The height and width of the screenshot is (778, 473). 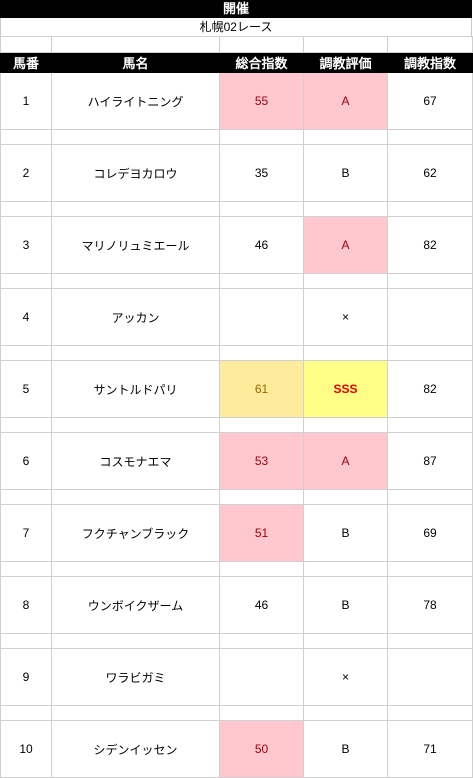 What do you see at coordinates (430, 749) in the screenshot?
I see `training-index-cell: 71` at bounding box center [430, 749].